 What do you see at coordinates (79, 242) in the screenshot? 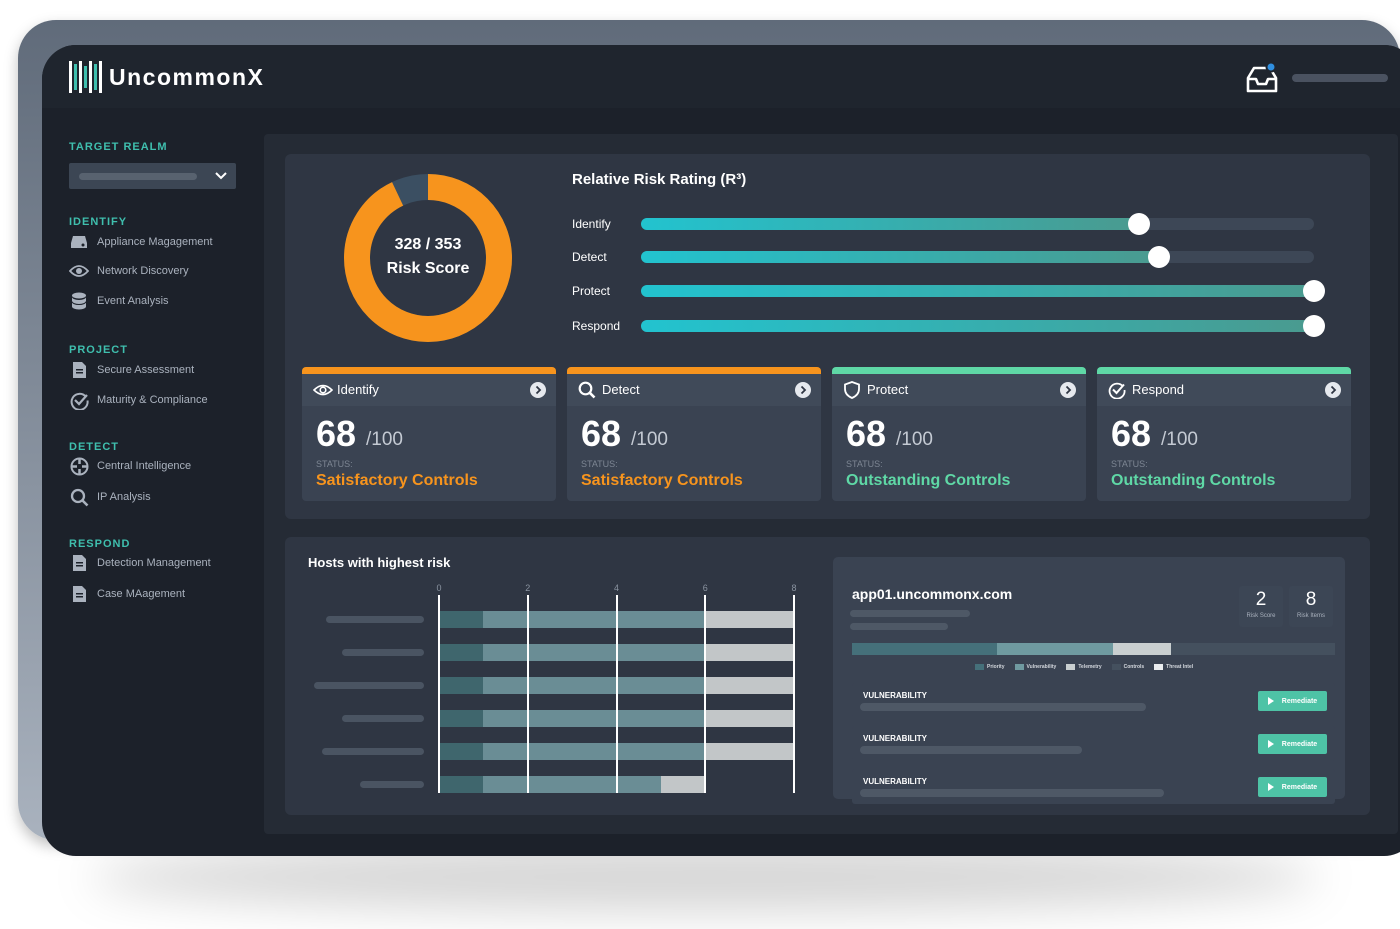
I see `drive-icon` at bounding box center [79, 242].